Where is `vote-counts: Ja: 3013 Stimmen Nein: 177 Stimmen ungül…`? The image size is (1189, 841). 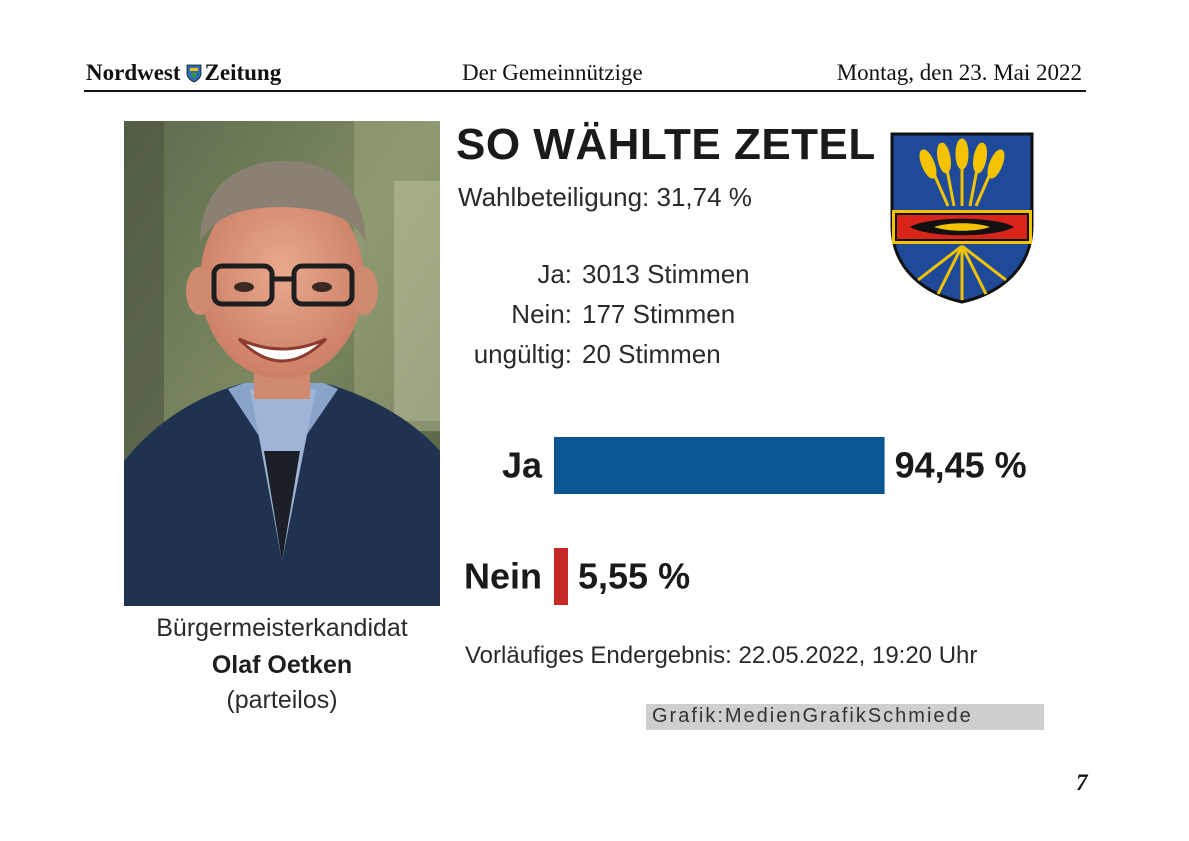
vote-counts: Ja: 3013 Stimmen Nein: 177 Stimmen ungül… is located at coordinates (604, 314).